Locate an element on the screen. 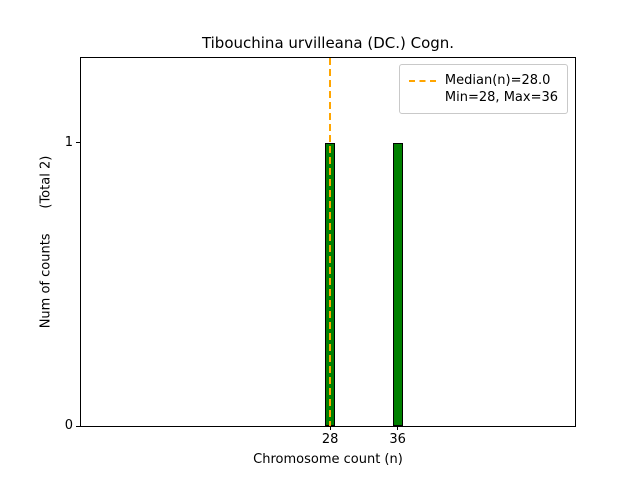 This screenshot has width=640, height=480. legend-entry: Median(n)=28.0 is located at coordinates (483, 80).